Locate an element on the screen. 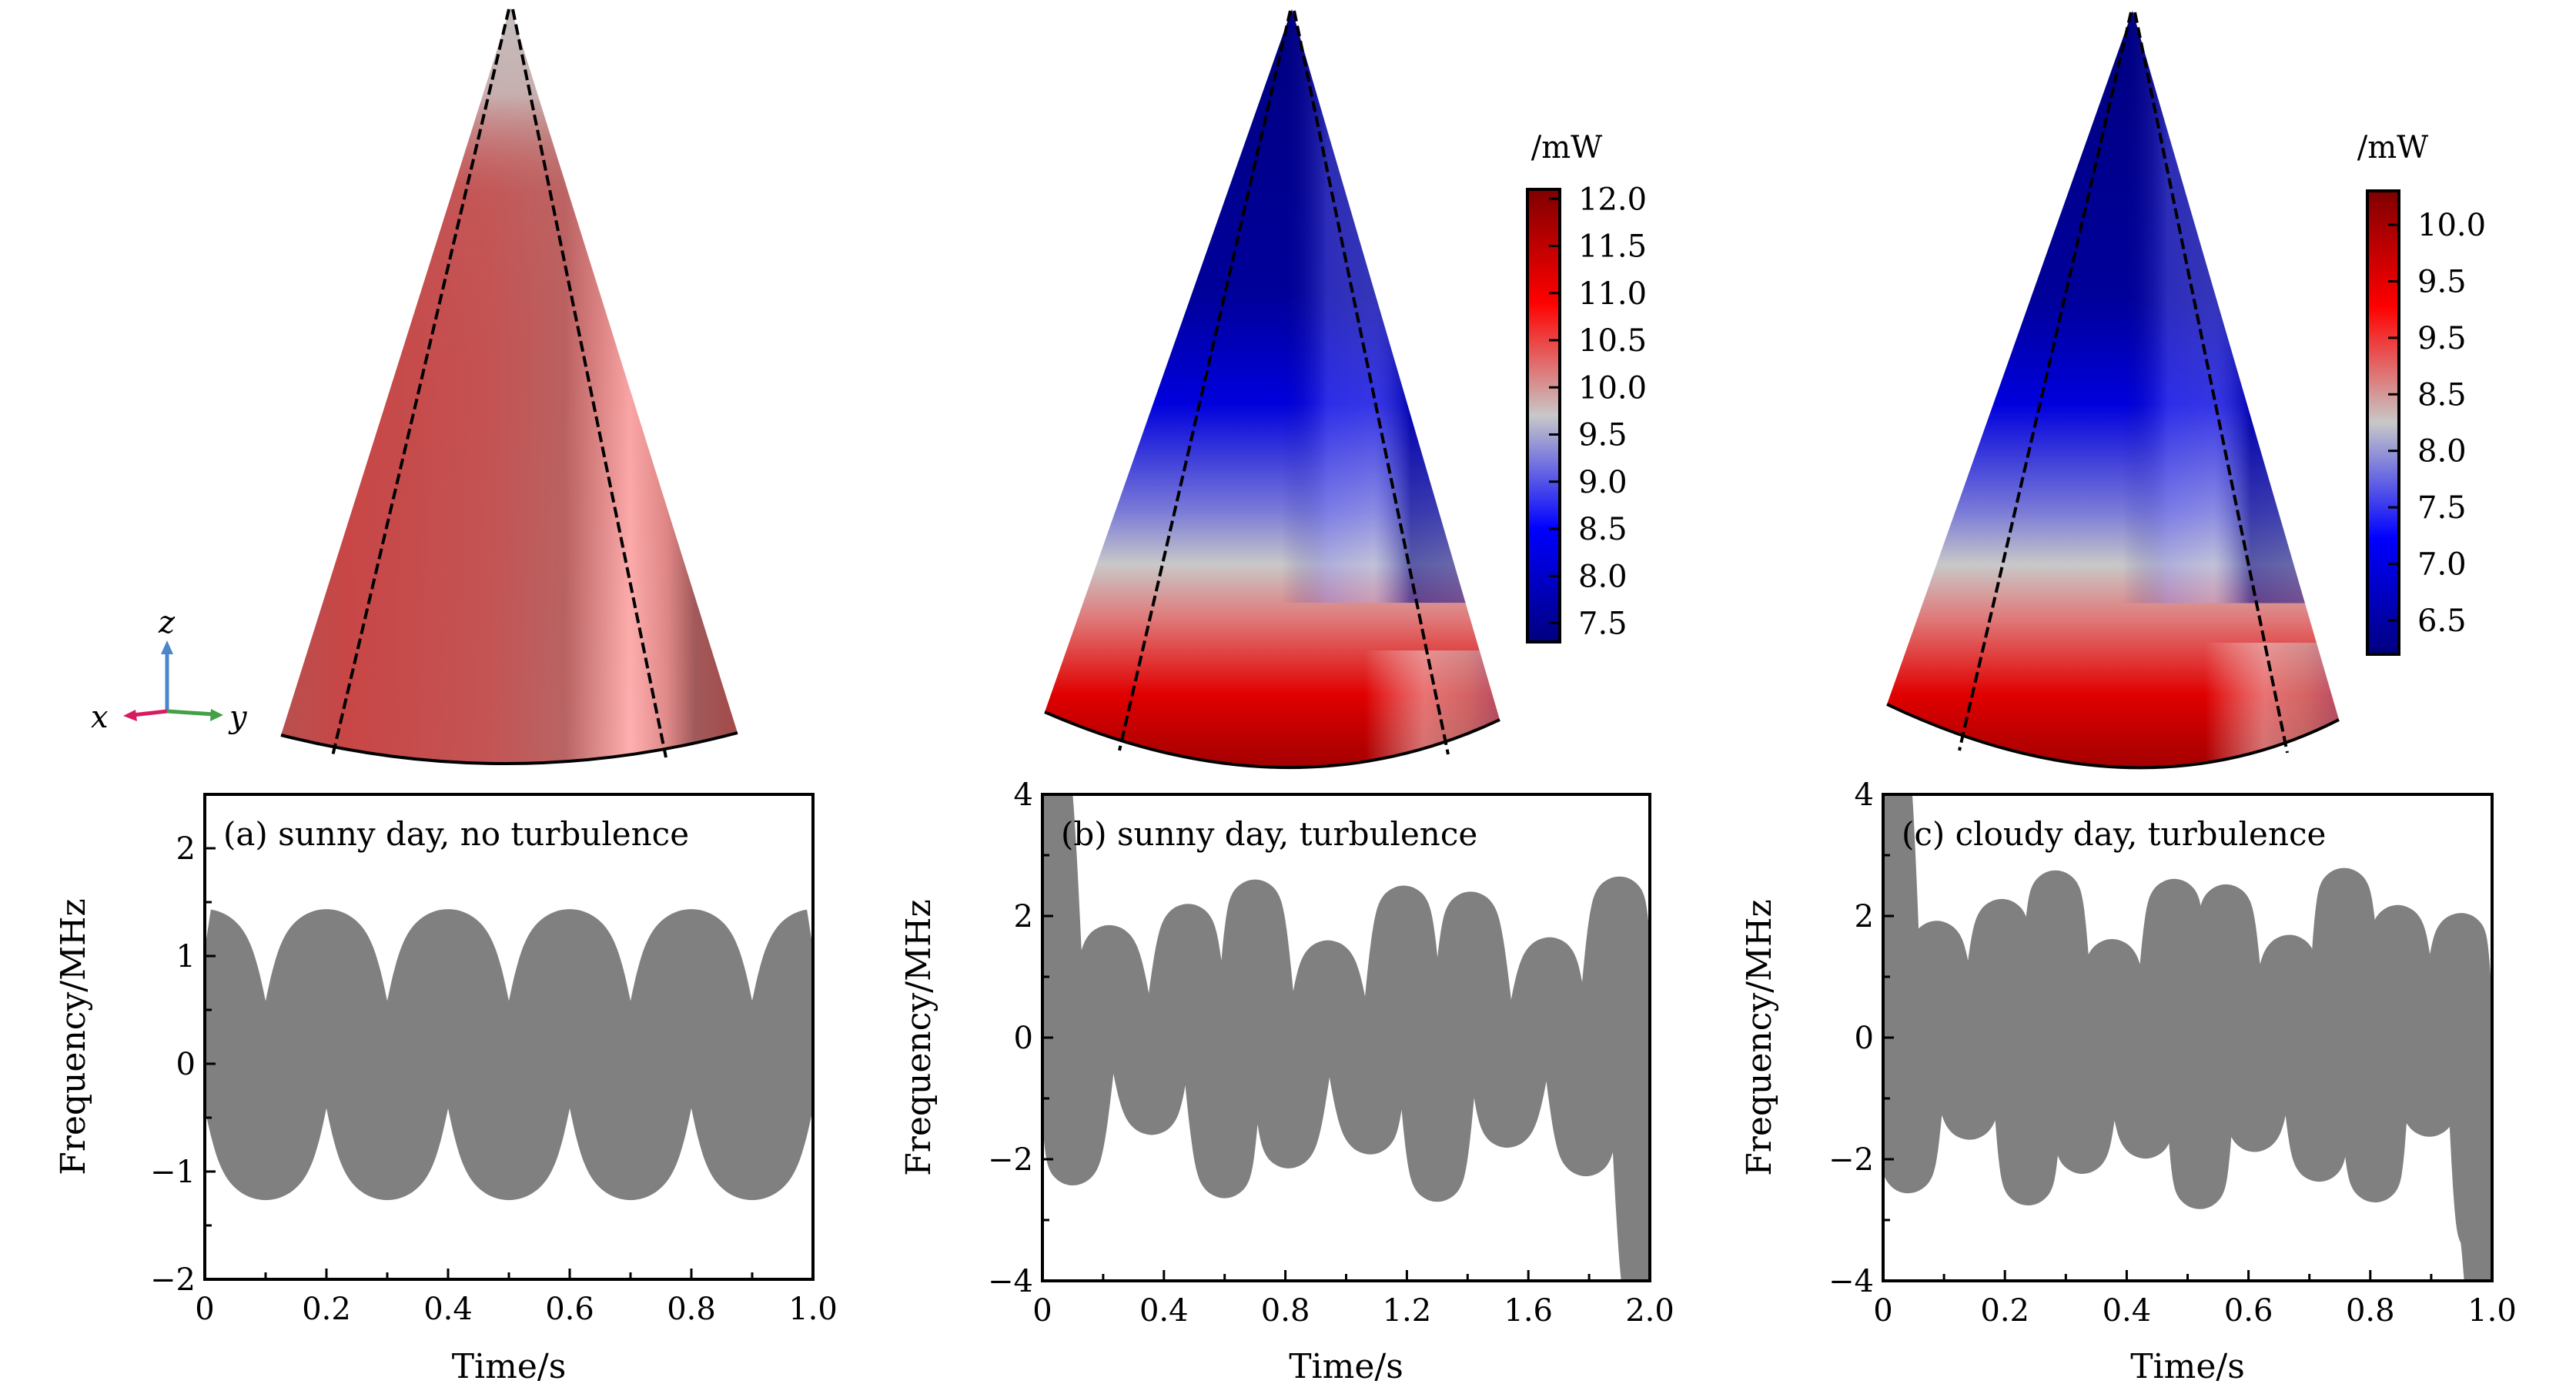 The image size is (2576, 1394). triad-y-arrowhead is located at coordinates (217, 715).